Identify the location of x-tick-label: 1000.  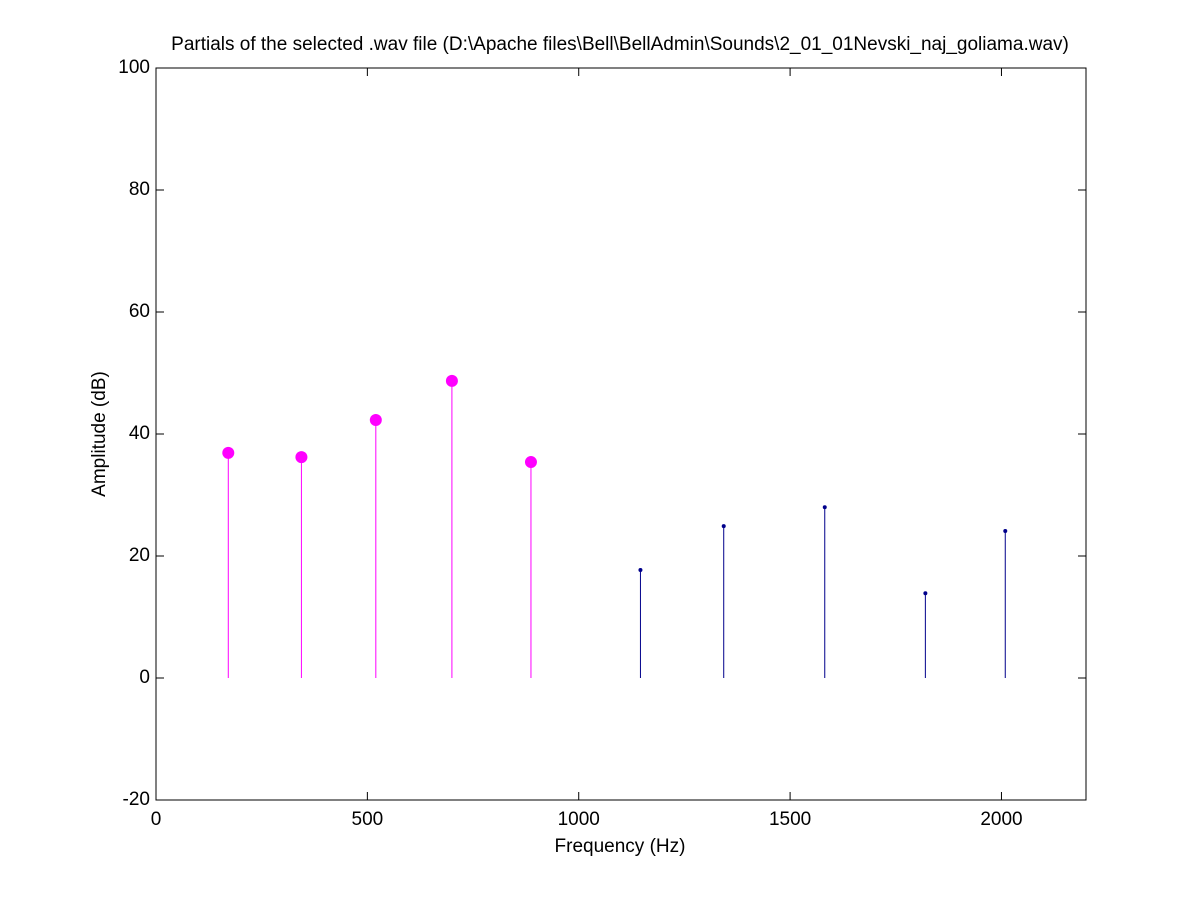
(579, 819).